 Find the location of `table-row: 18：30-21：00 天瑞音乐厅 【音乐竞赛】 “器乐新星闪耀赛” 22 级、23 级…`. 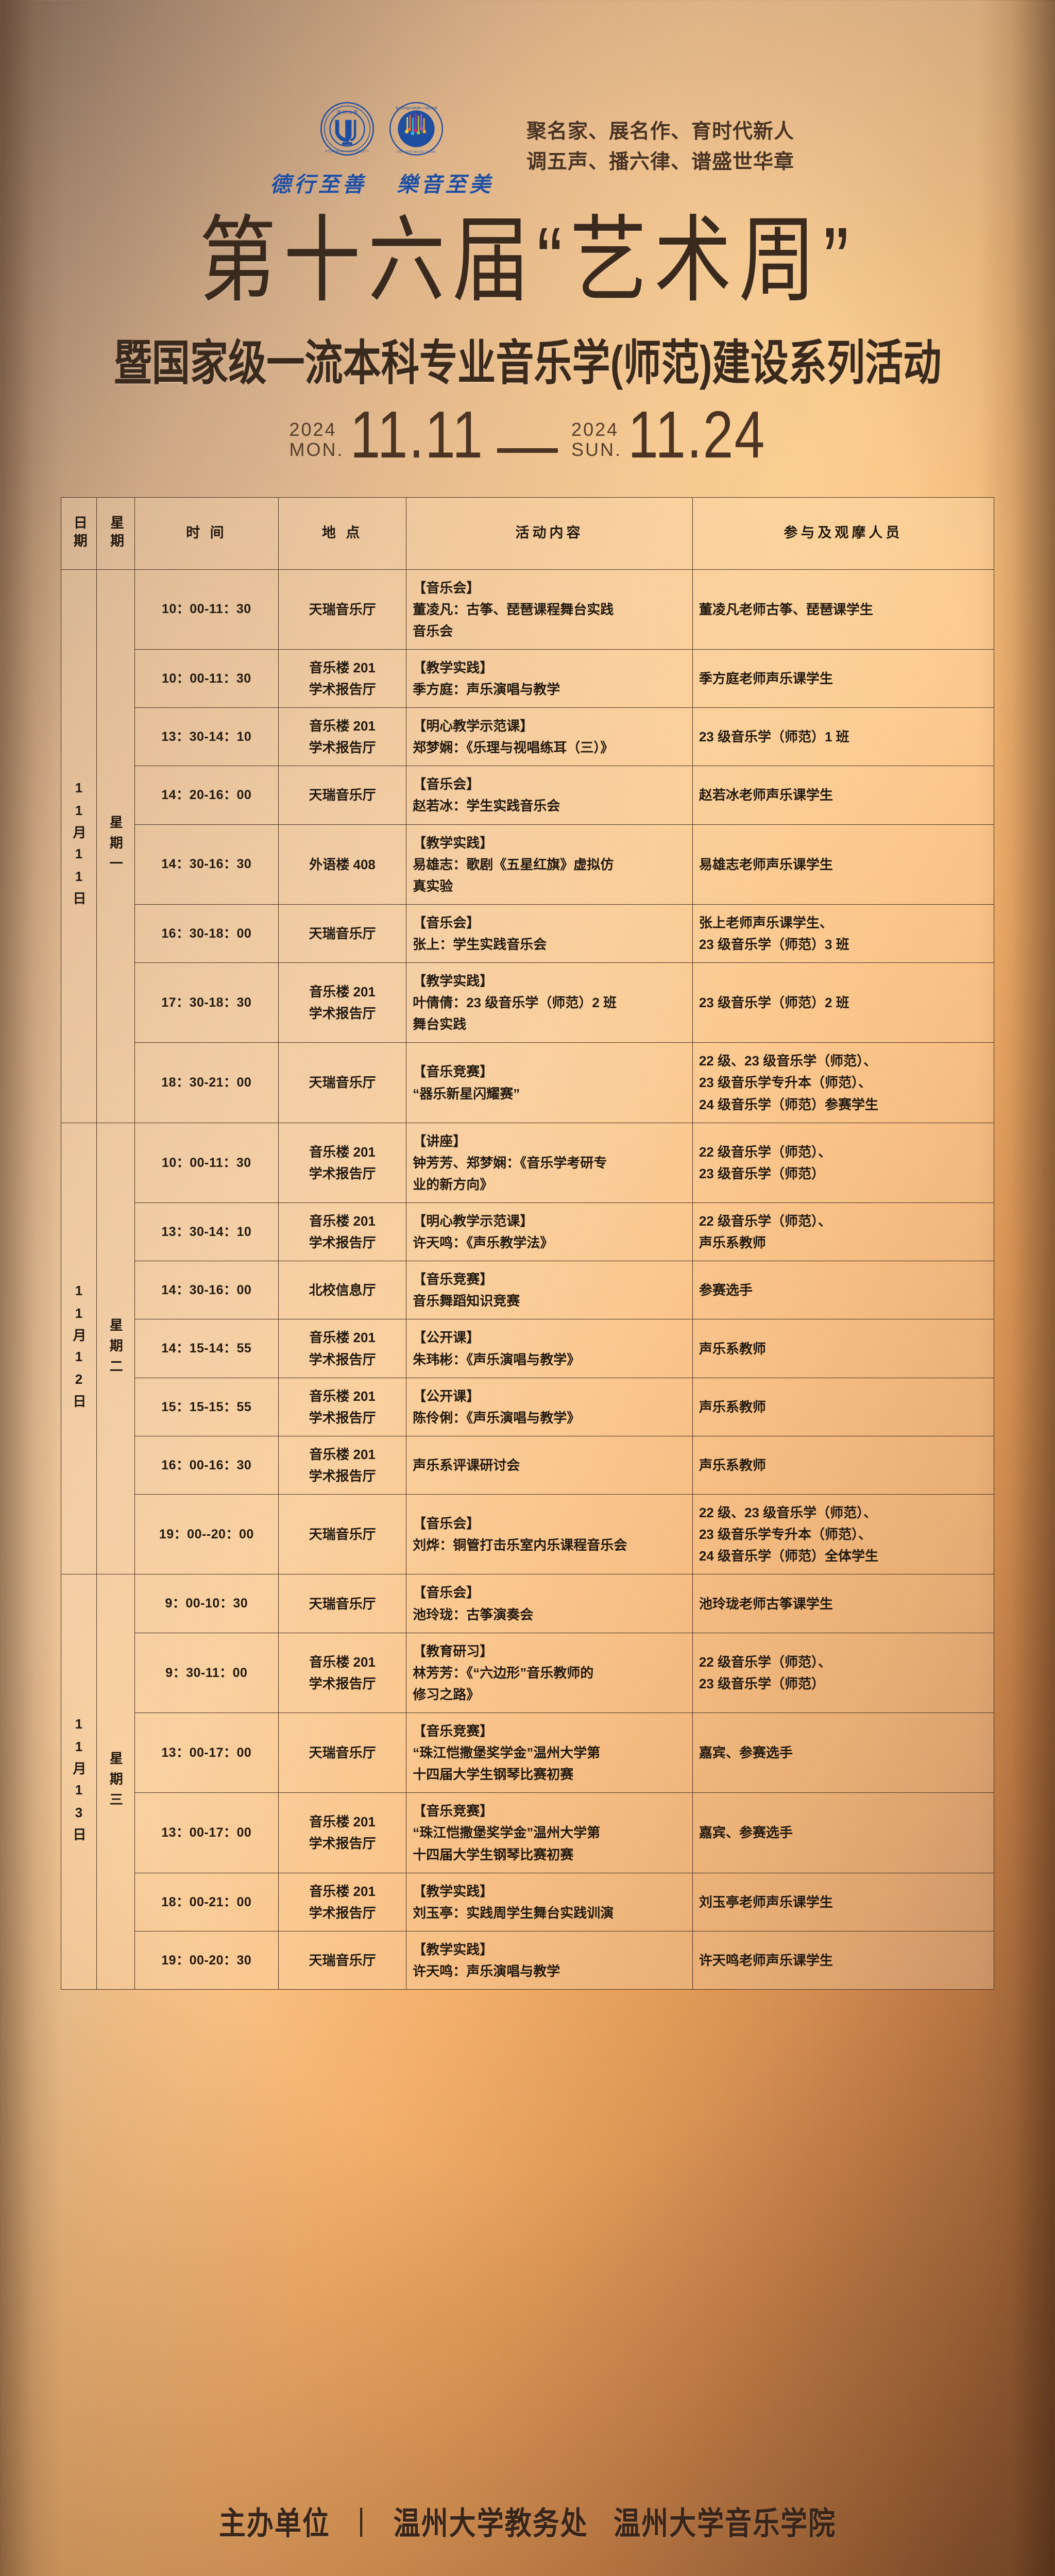

table-row: 18：30-21：00 天瑞音乐厅 【音乐竞赛】 “器乐新星闪耀赛” 22 级、23 级… is located at coordinates (528, 1082).